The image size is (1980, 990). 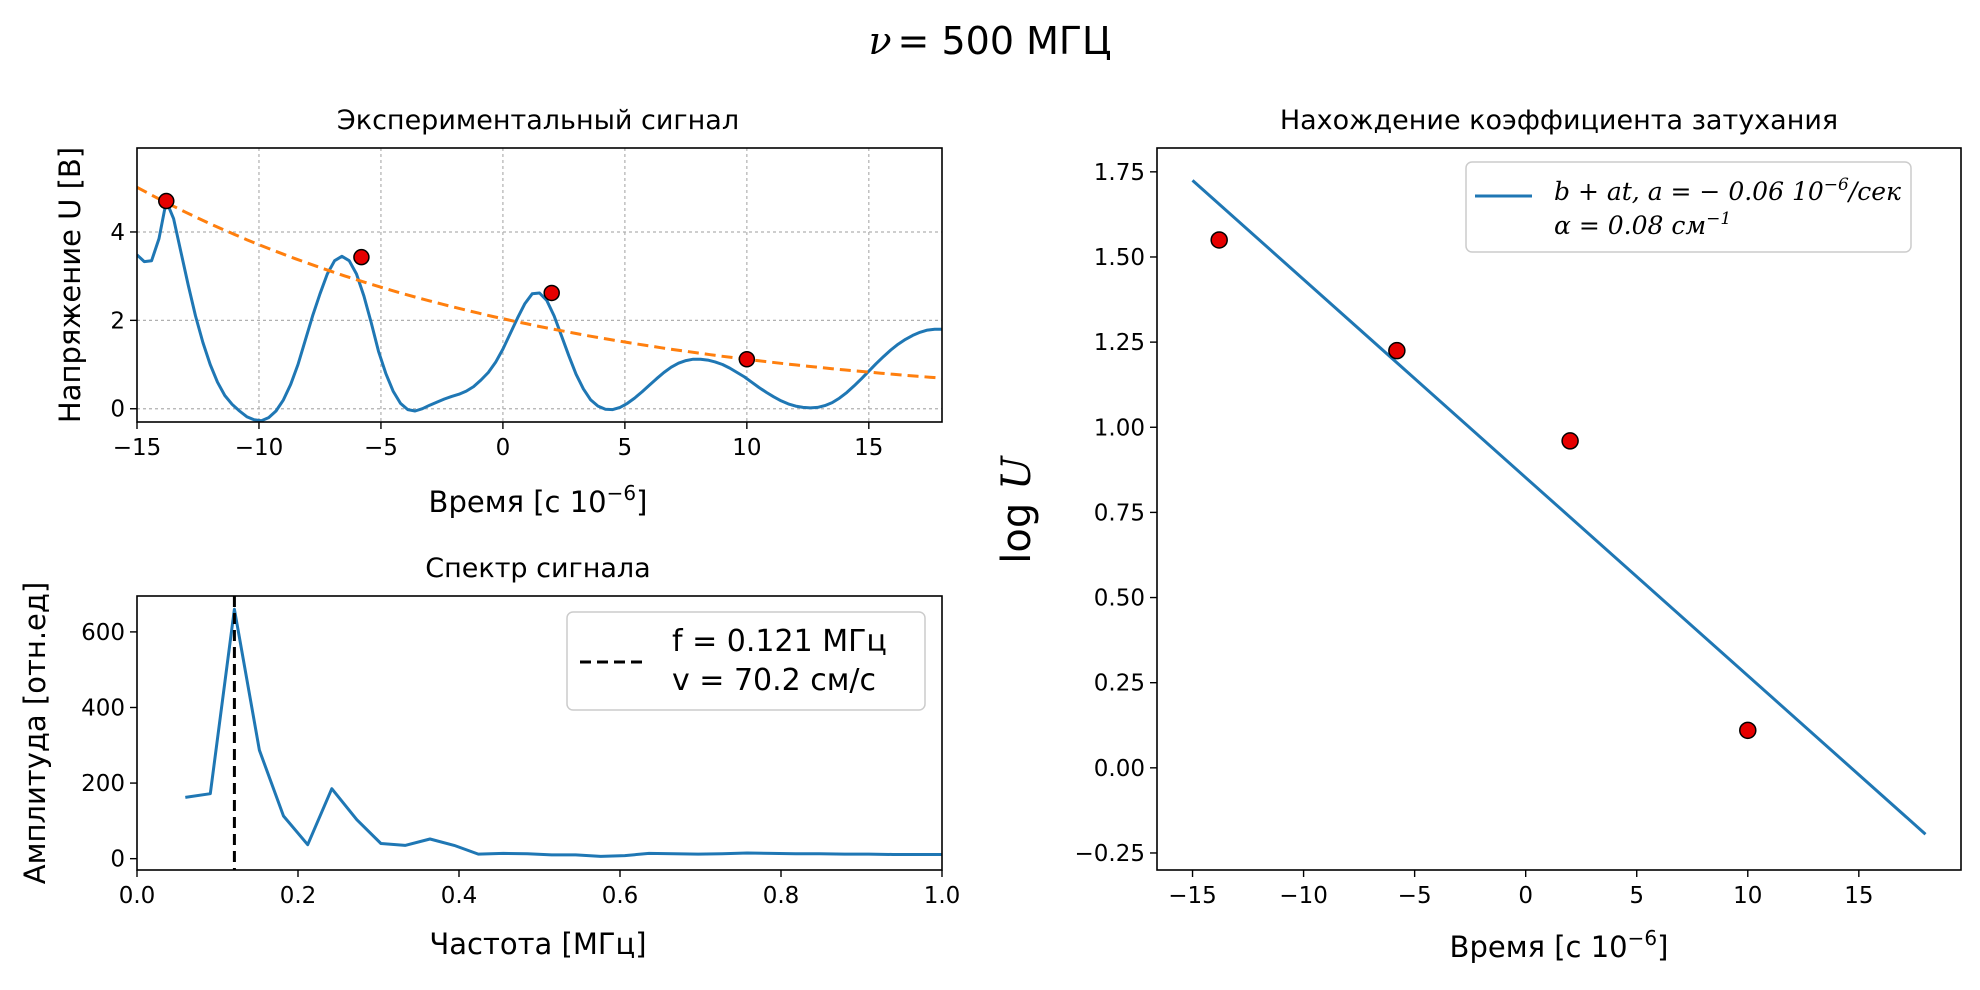 I want to click on y-tick-label: 1.75, so click(x=1119, y=173).